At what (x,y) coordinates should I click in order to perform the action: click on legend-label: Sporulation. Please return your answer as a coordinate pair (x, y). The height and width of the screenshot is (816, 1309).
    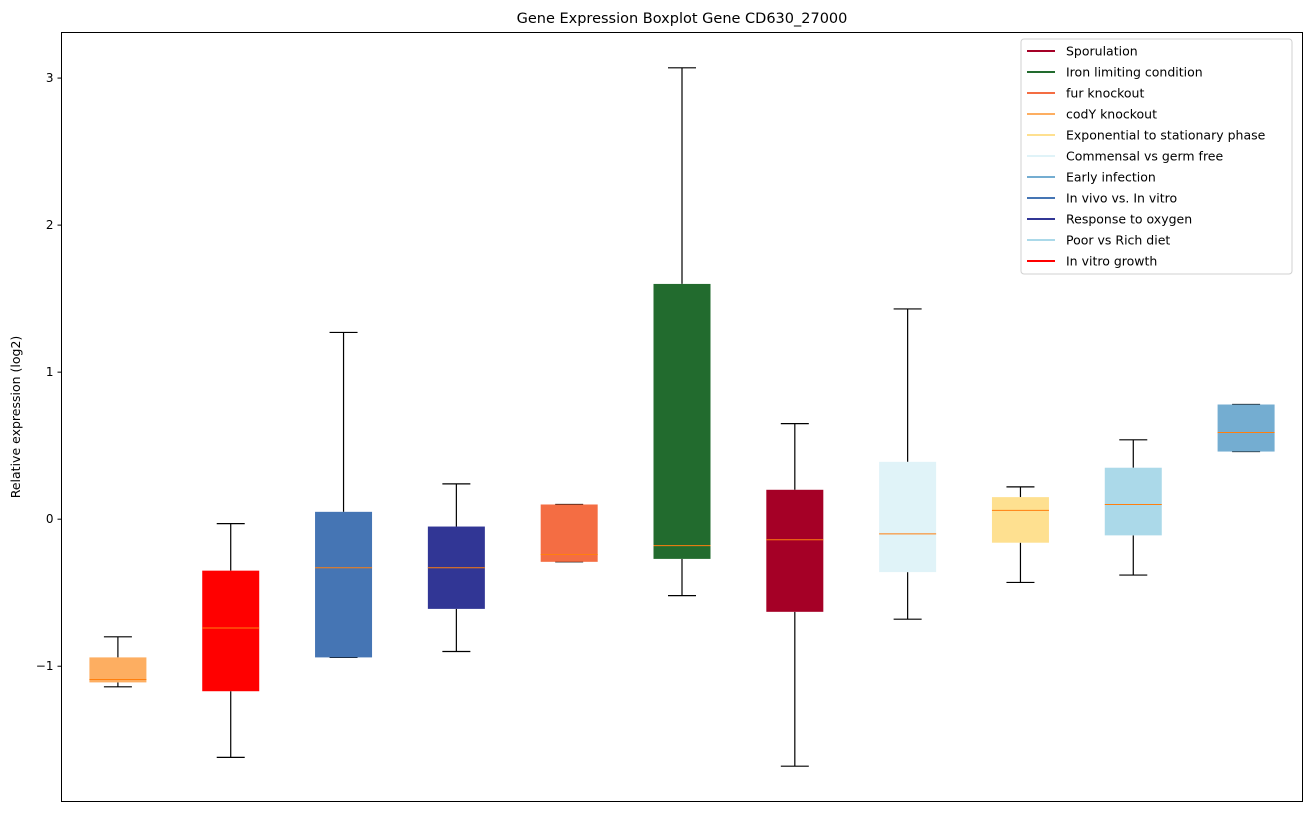
    Looking at the image, I should click on (1102, 51).